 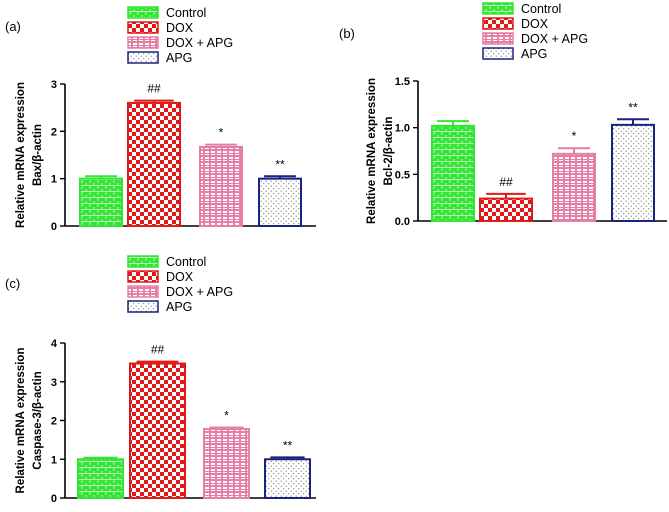 I want to click on y-tick-label: 0.5, so click(x=402, y=175).